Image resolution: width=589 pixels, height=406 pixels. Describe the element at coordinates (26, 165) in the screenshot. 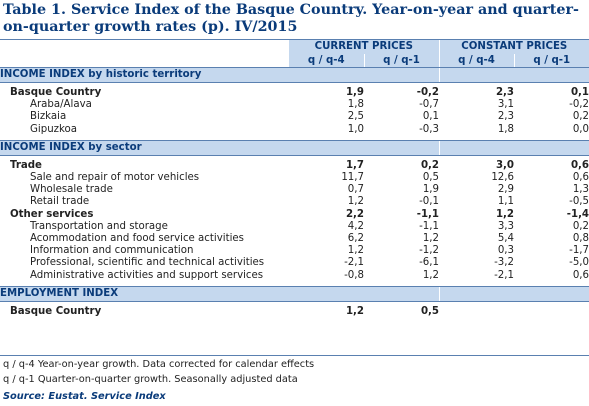

I see `row-label: Trade` at that location.